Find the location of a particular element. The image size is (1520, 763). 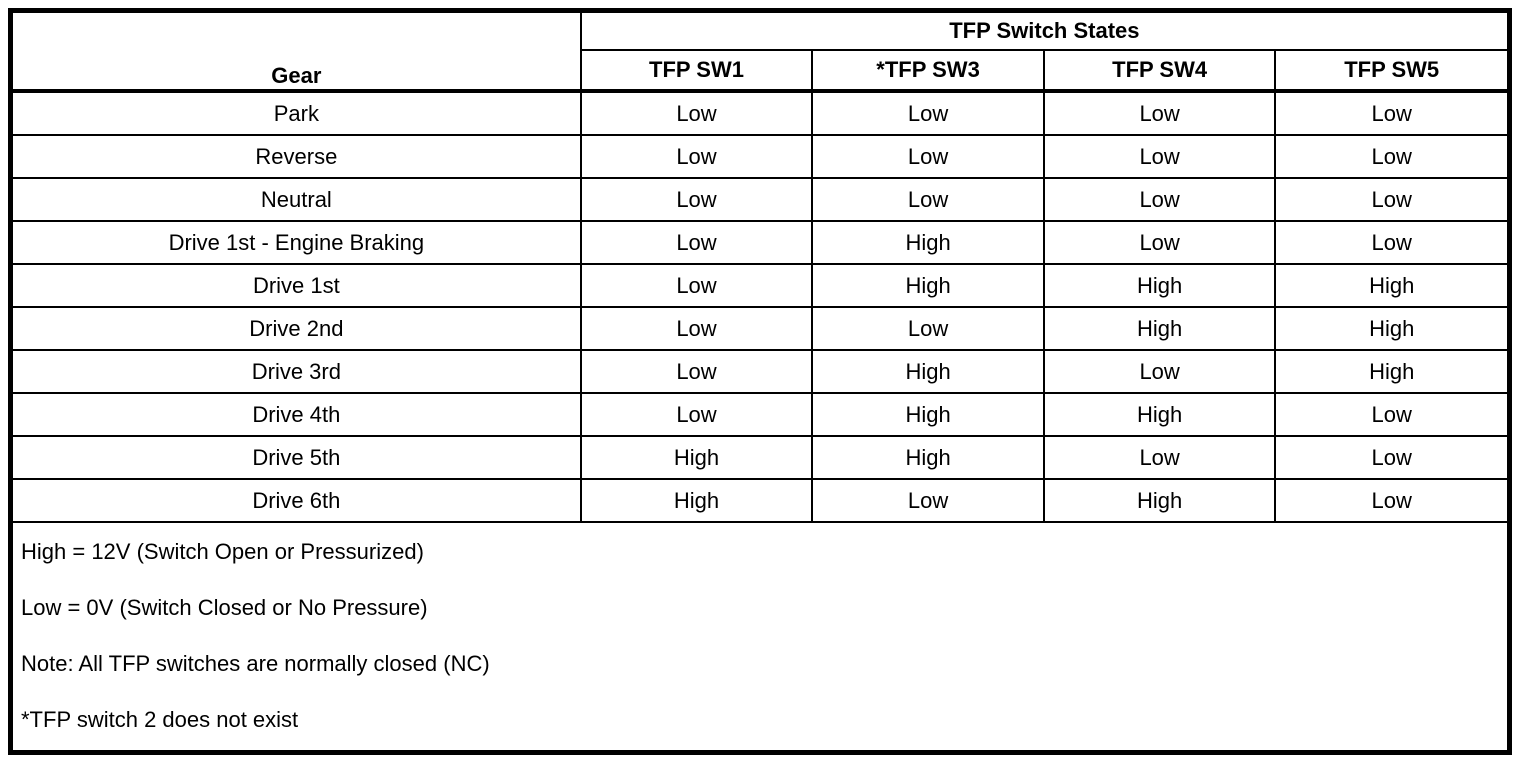

table-row: Drive 3rd Low High Low High is located at coordinates (760, 371).